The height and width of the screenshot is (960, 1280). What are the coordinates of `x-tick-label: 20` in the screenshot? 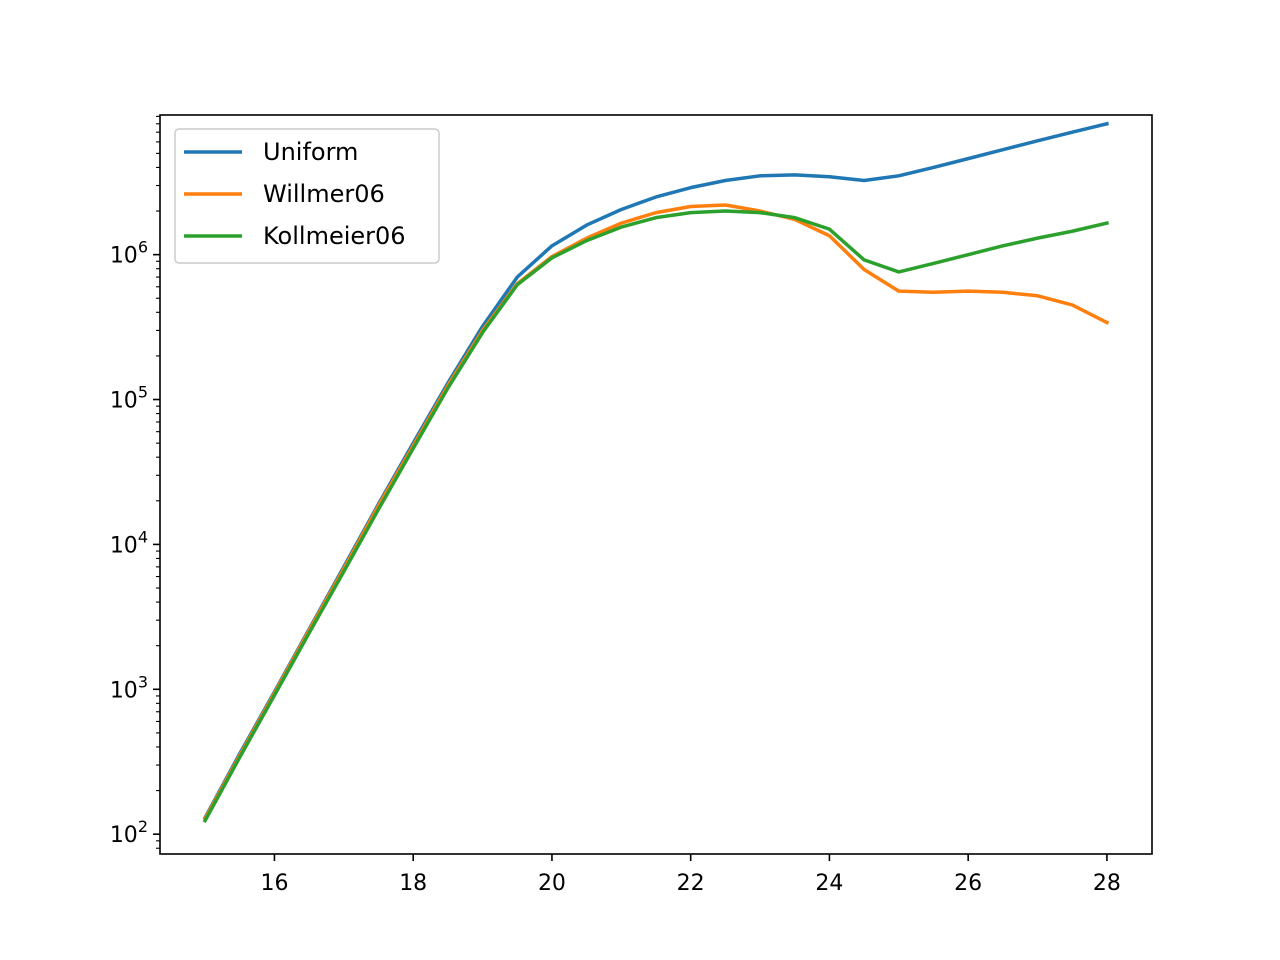 It's located at (552, 883).